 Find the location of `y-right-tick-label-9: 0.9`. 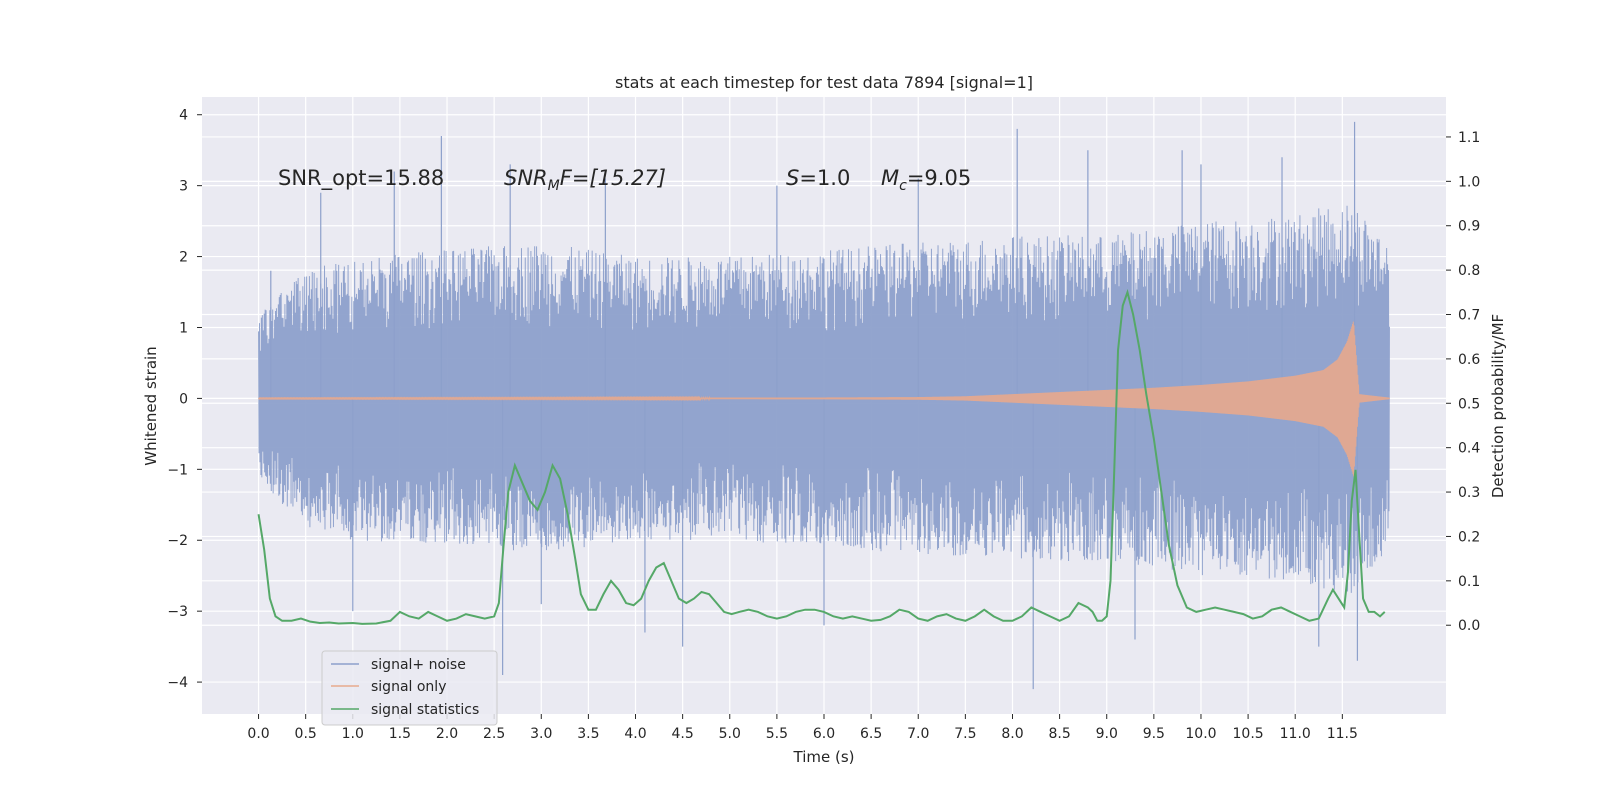

y-right-tick-label-9: 0.9 is located at coordinates (1469, 227).